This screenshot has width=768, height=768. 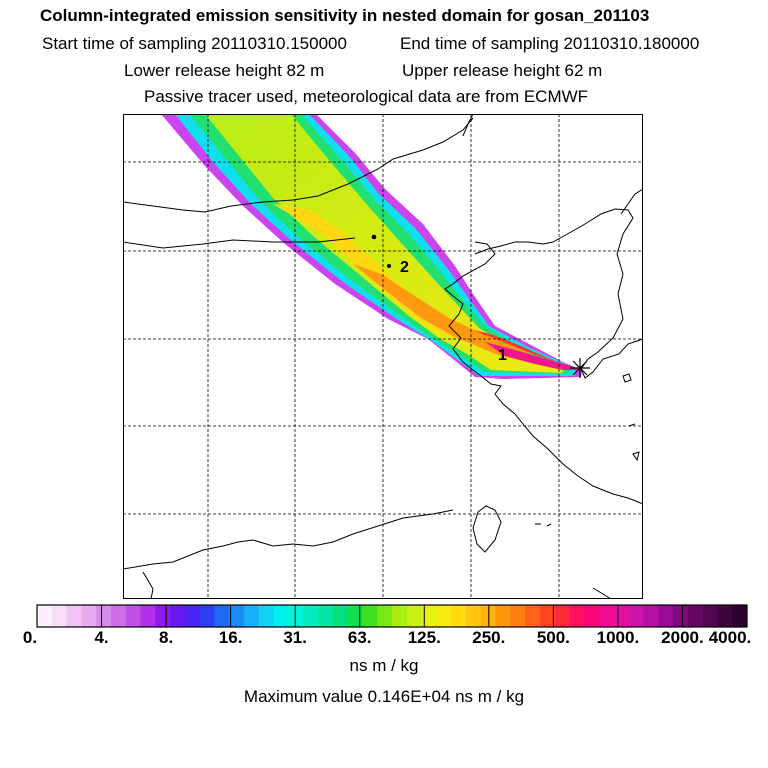 I want to click on colorbar-tick-label: 16., so click(x=230, y=637).